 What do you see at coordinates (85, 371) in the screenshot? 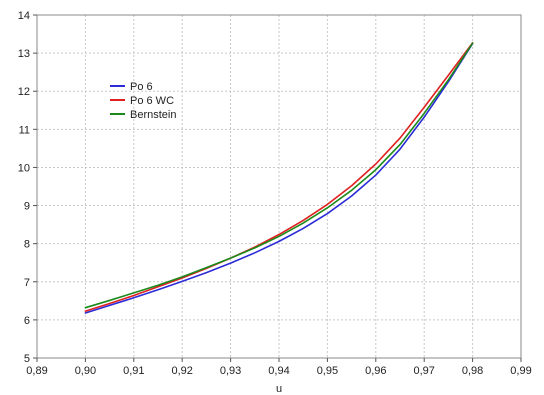
I see `x-tick-label: 0,90` at bounding box center [85, 371].